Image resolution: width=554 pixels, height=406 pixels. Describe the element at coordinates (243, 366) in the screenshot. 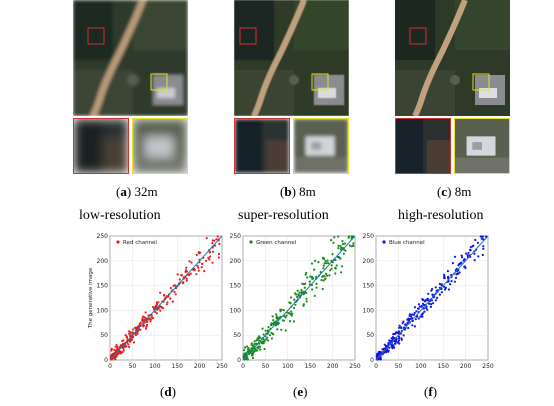

I see `x-tick-label: 0` at that location.